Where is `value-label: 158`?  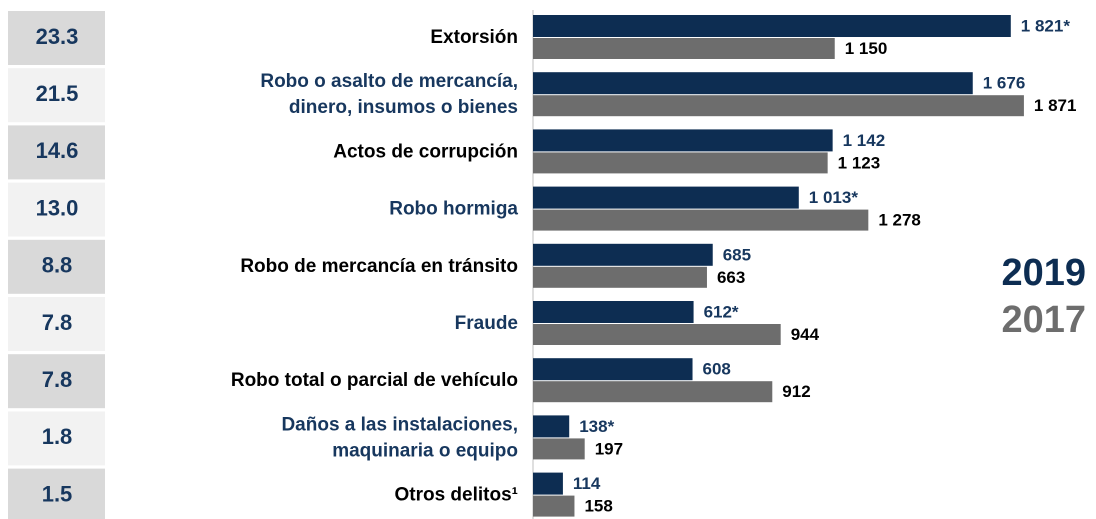
value-label: 158 is located at coordinates (598, 506).